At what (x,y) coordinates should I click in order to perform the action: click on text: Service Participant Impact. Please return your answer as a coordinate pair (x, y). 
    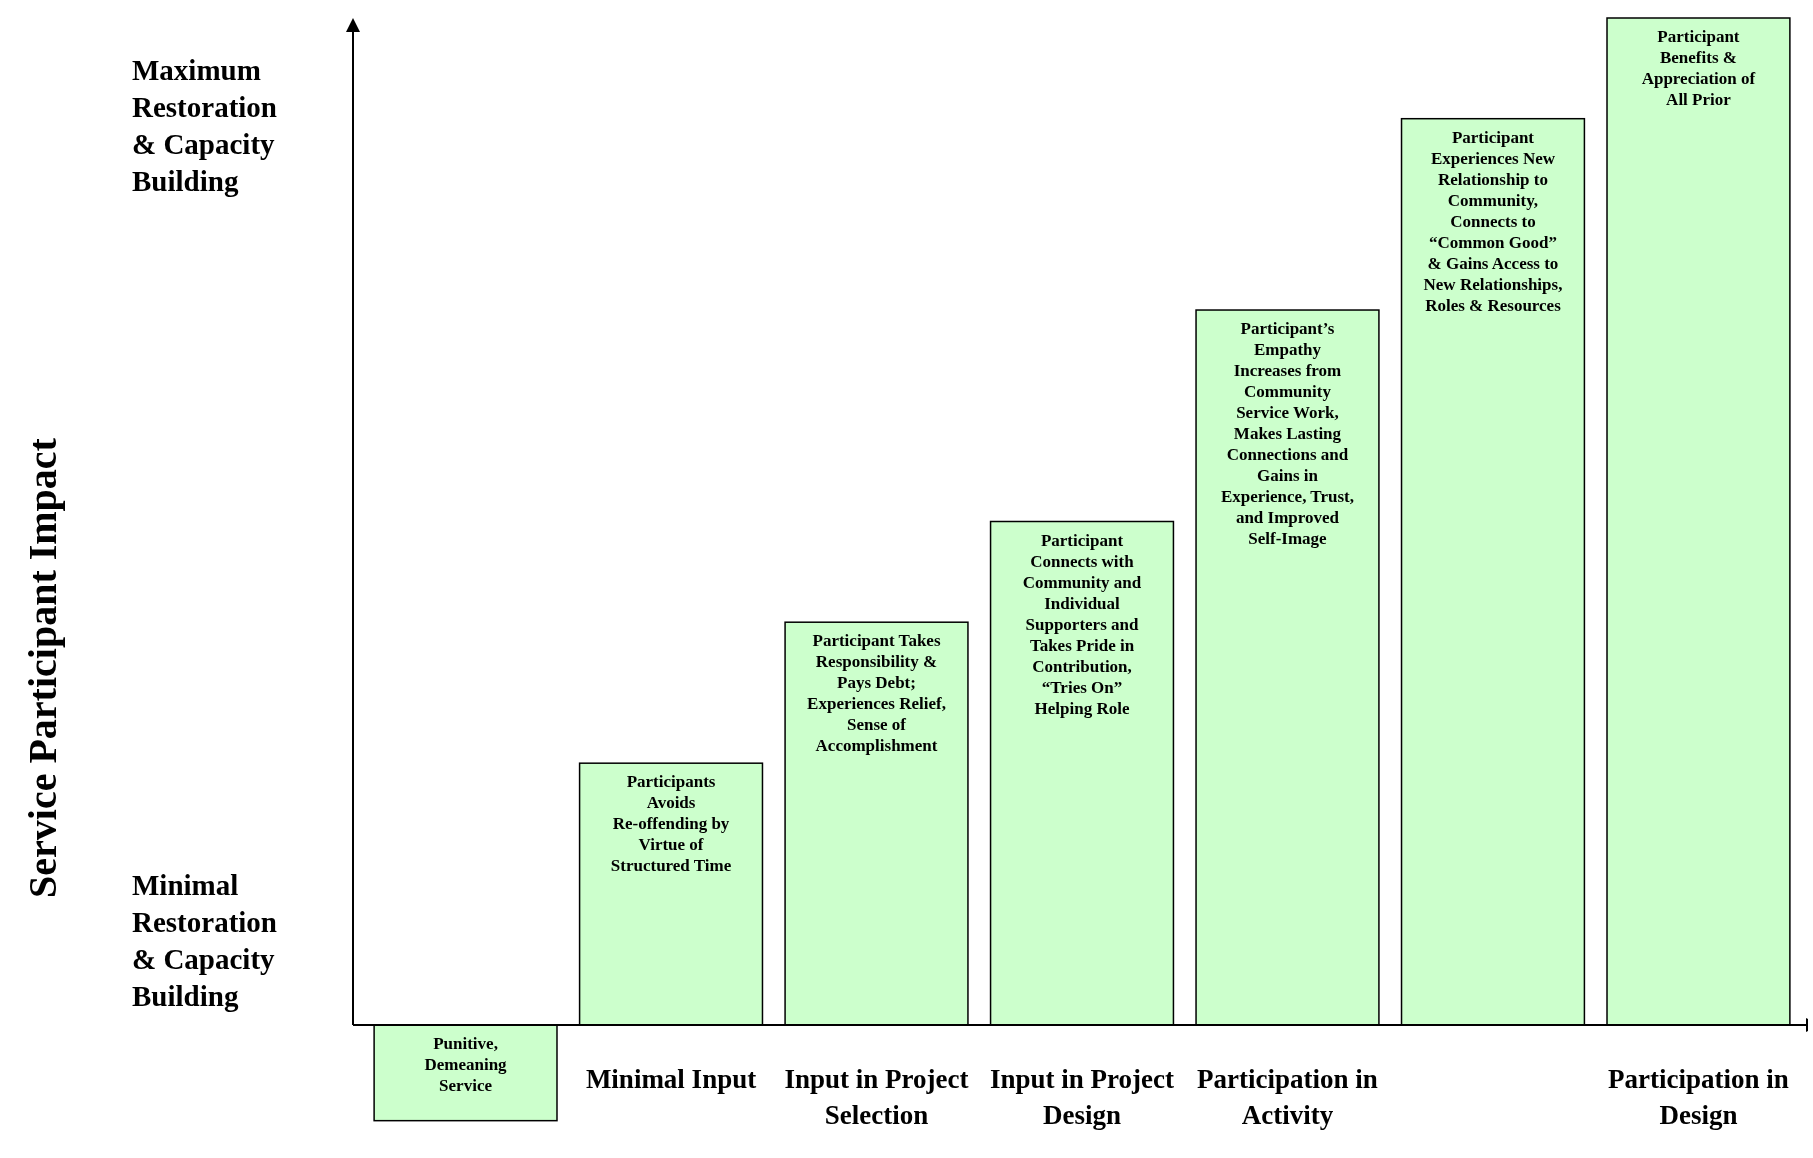
    Looking at the image, I should click on (42, 667).